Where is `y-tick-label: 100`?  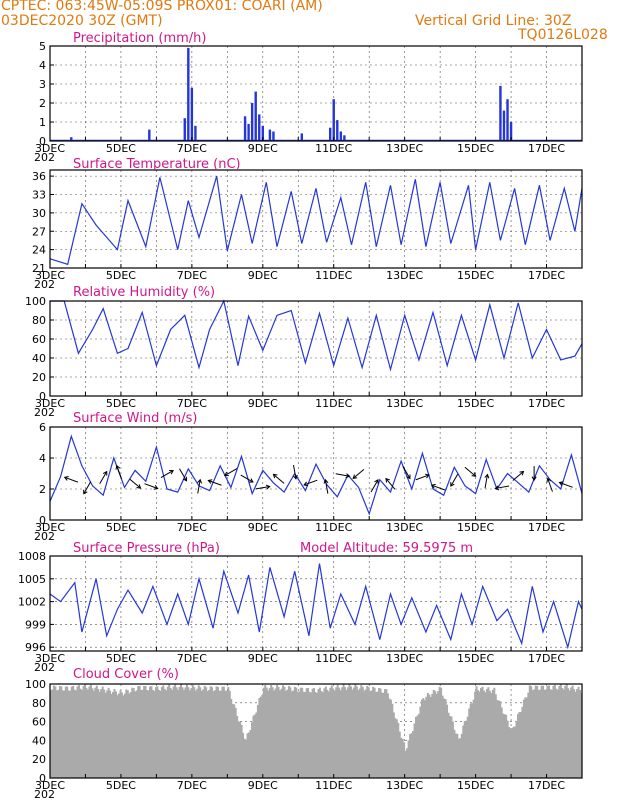 y-tick-label: 100 is located at coordinates (35, 684).